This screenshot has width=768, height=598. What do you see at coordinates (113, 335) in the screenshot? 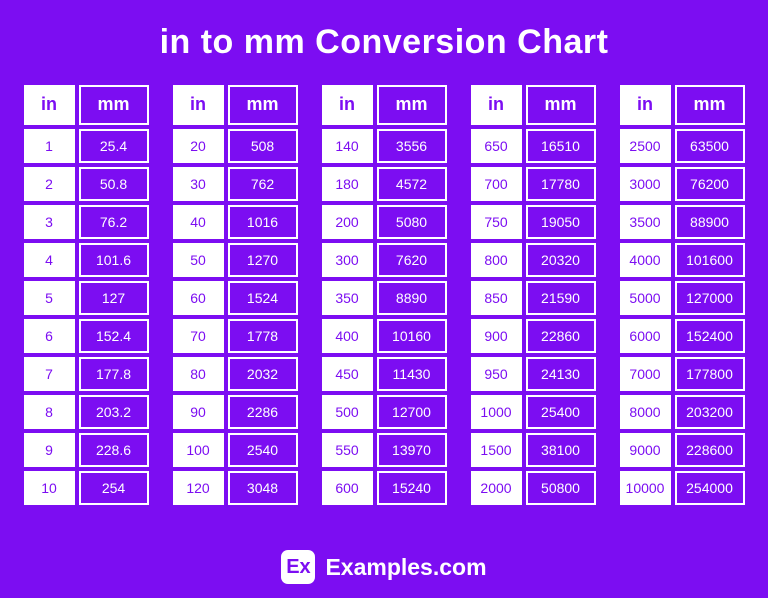
I see `mm-value-cell: 152.4` at bounding box center [113, 335].